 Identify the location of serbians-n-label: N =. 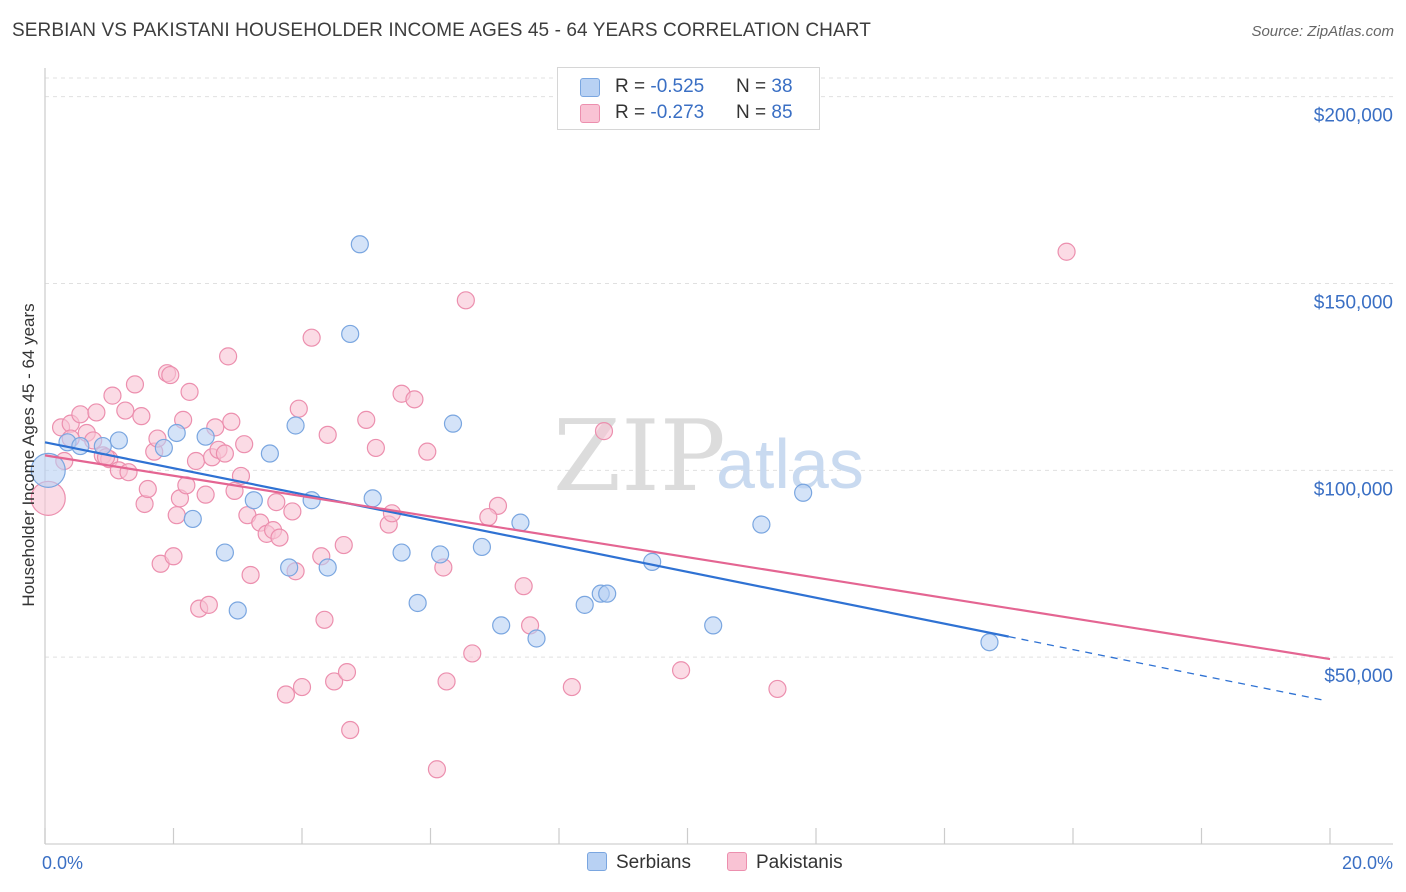
(754, 86).